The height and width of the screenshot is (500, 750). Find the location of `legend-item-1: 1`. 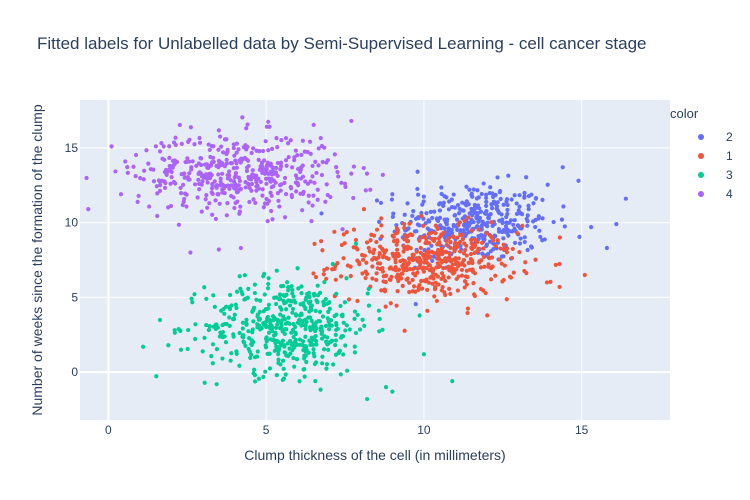

legend-item-1: 1 is located at coordinates (709, 155).